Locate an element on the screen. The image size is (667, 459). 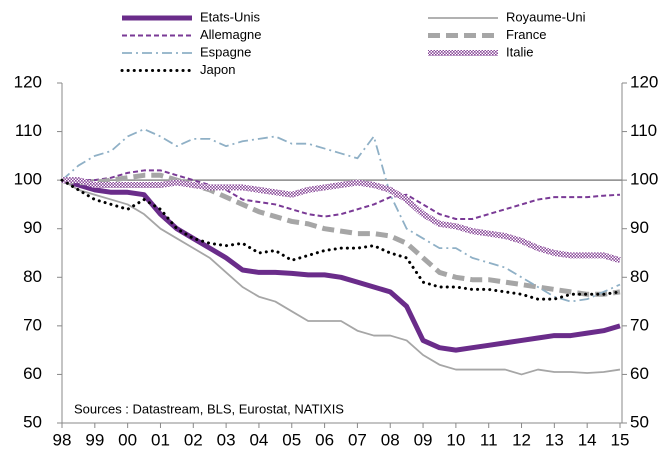
y2-tick-label: 90 is located at coordinates (639, 227).